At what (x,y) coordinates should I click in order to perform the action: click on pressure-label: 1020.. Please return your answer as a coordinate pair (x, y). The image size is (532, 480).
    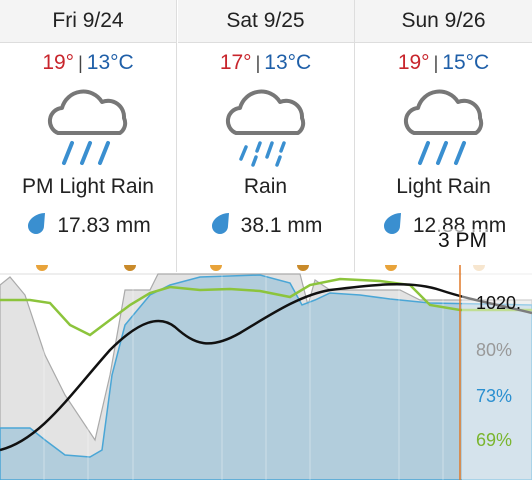
    Looking at the image, I should click on (498, 303).